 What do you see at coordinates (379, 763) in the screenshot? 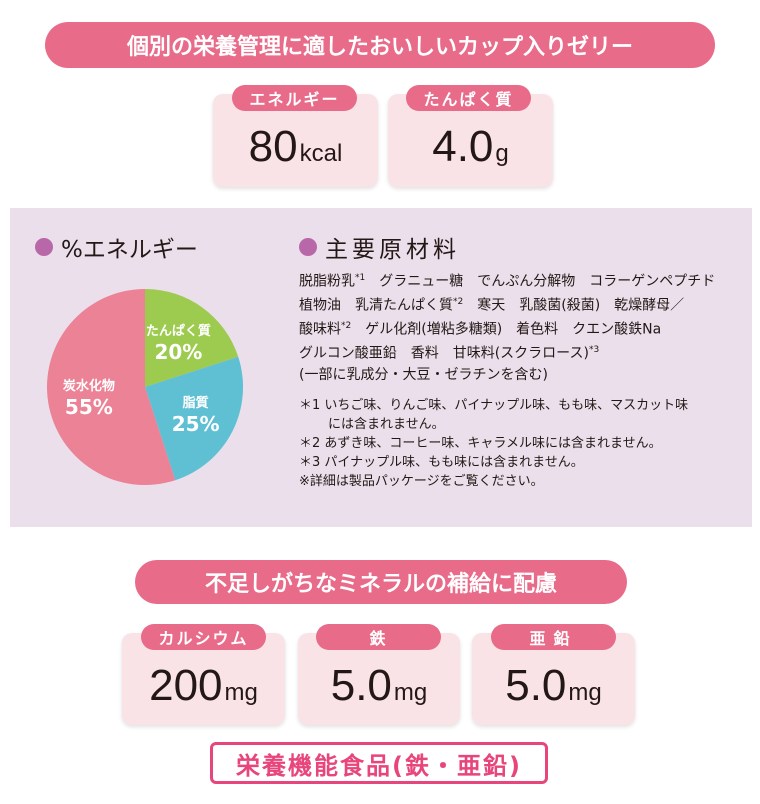
I see `food-function-label: 栄養機能食品(鉄・亜鉛)` at bounding box center [379, 763].